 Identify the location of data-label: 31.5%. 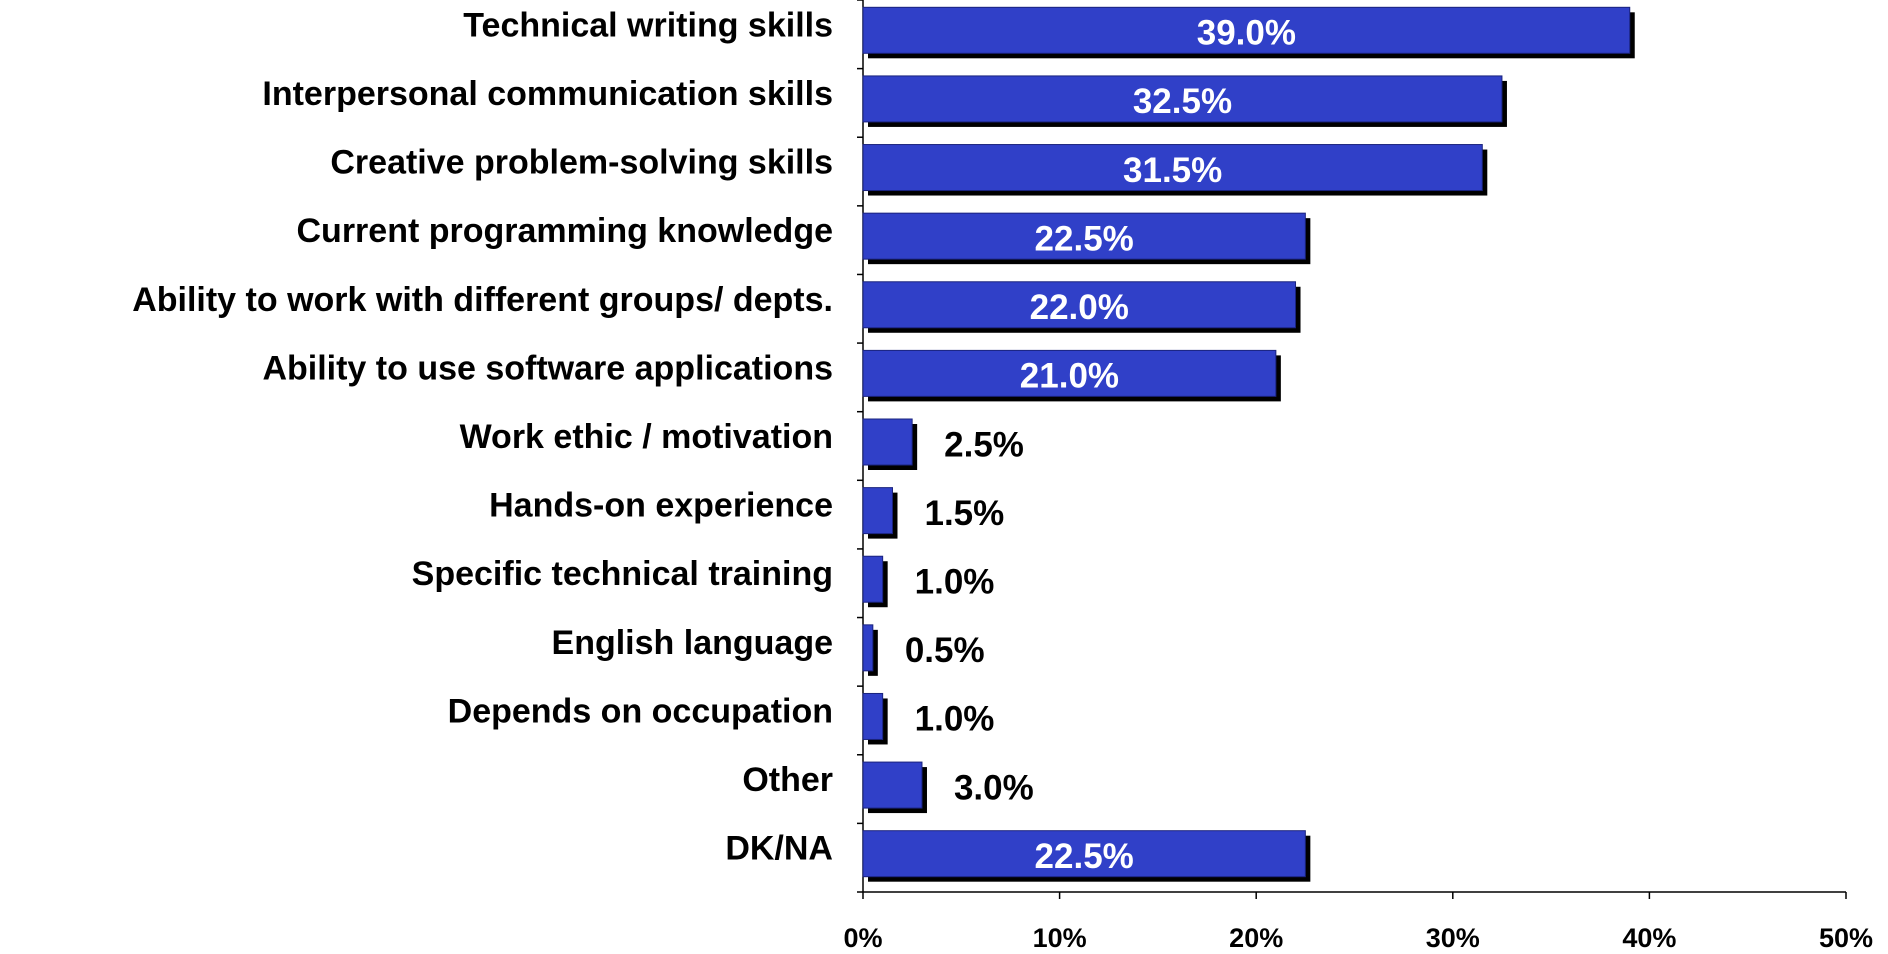
(1172, 170).